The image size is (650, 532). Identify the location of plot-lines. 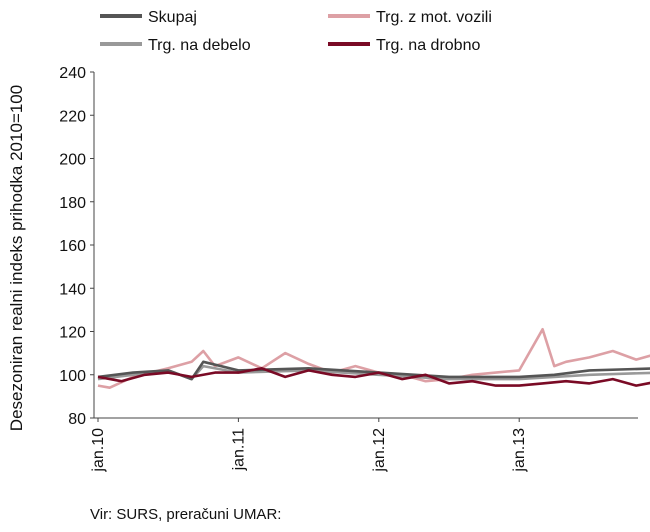
(373, 358).